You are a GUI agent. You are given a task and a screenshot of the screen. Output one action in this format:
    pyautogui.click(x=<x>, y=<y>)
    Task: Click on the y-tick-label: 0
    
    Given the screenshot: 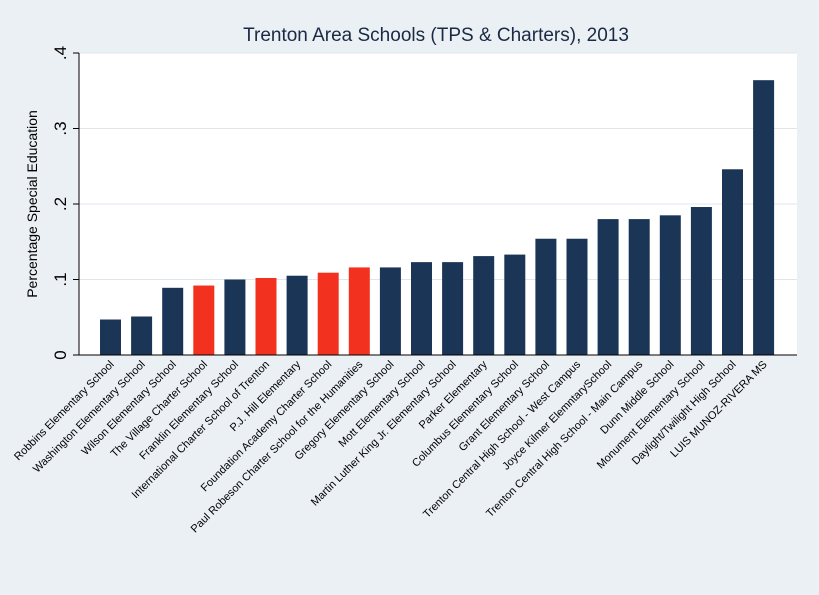 What is the action you would take?
    pyautogui.click(x=60, y=354)
    